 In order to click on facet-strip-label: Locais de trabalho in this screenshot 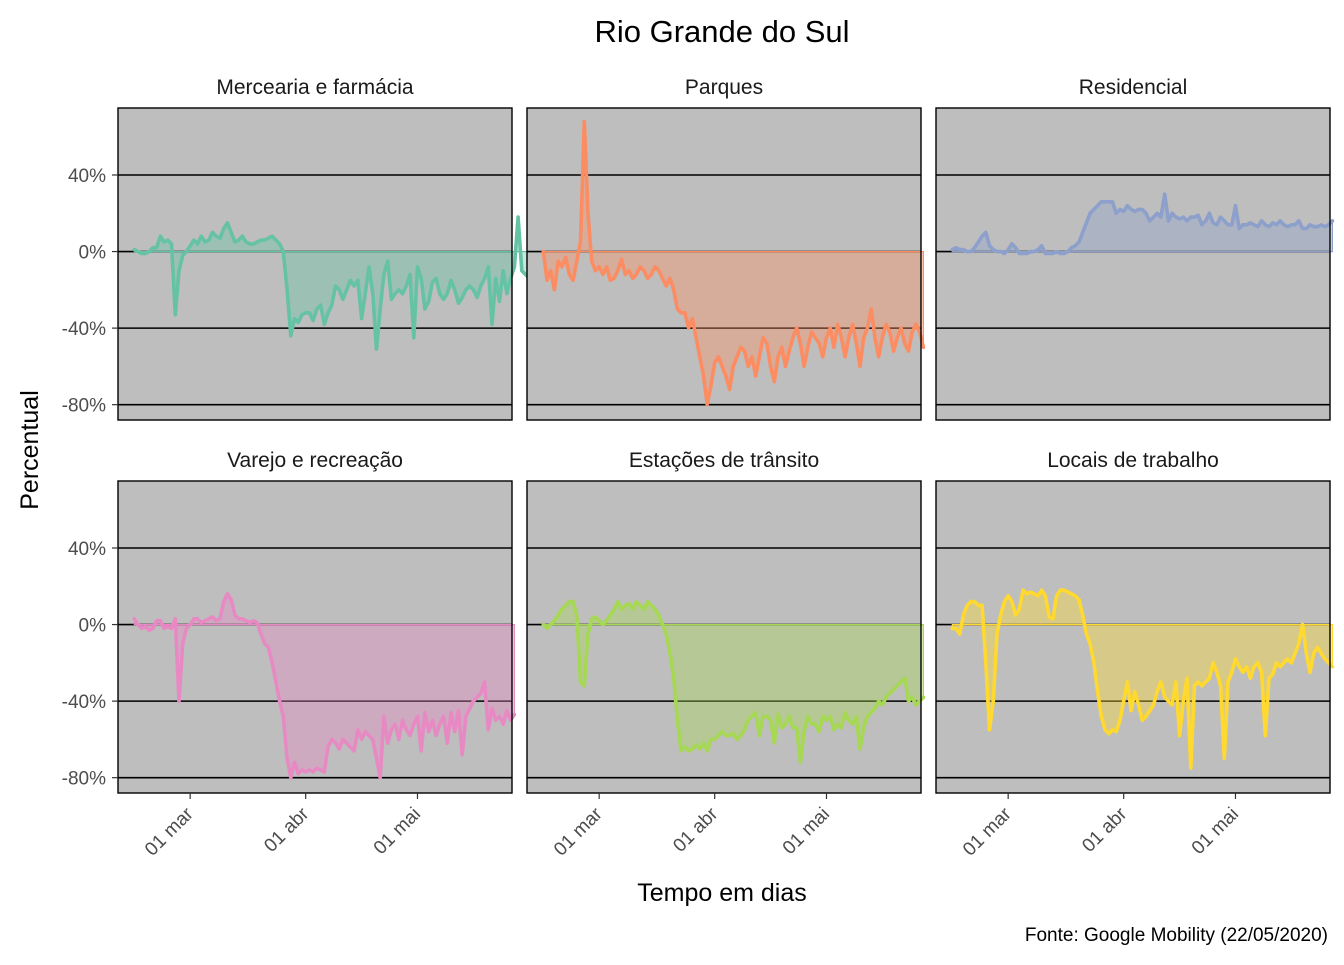, I will do `click(1133, 460)`.